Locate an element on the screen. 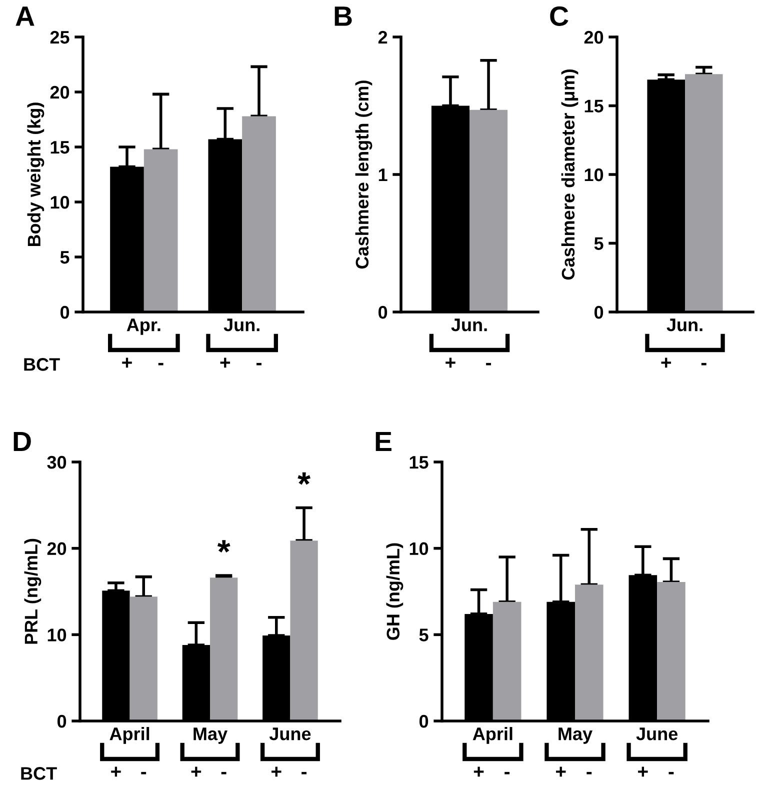 The image size is (767, 796). text: Apr. is located at coordinates (143, 326).